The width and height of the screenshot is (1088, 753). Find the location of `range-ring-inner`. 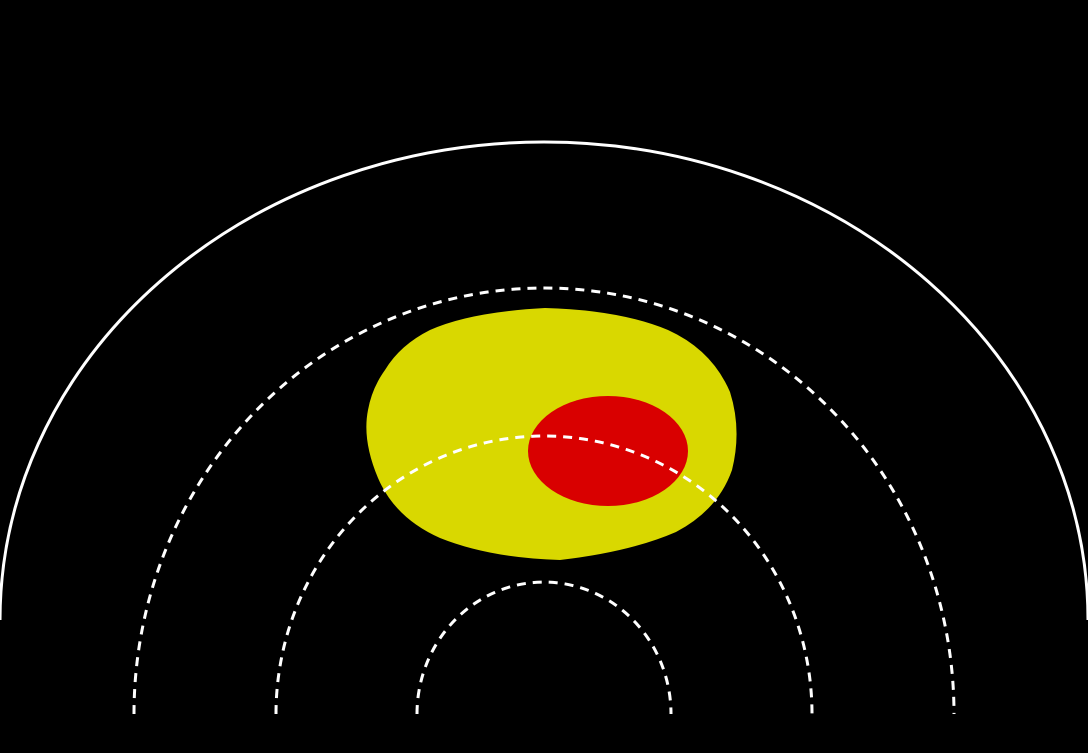

range-ring-inner is located at coordinates (544, 647).